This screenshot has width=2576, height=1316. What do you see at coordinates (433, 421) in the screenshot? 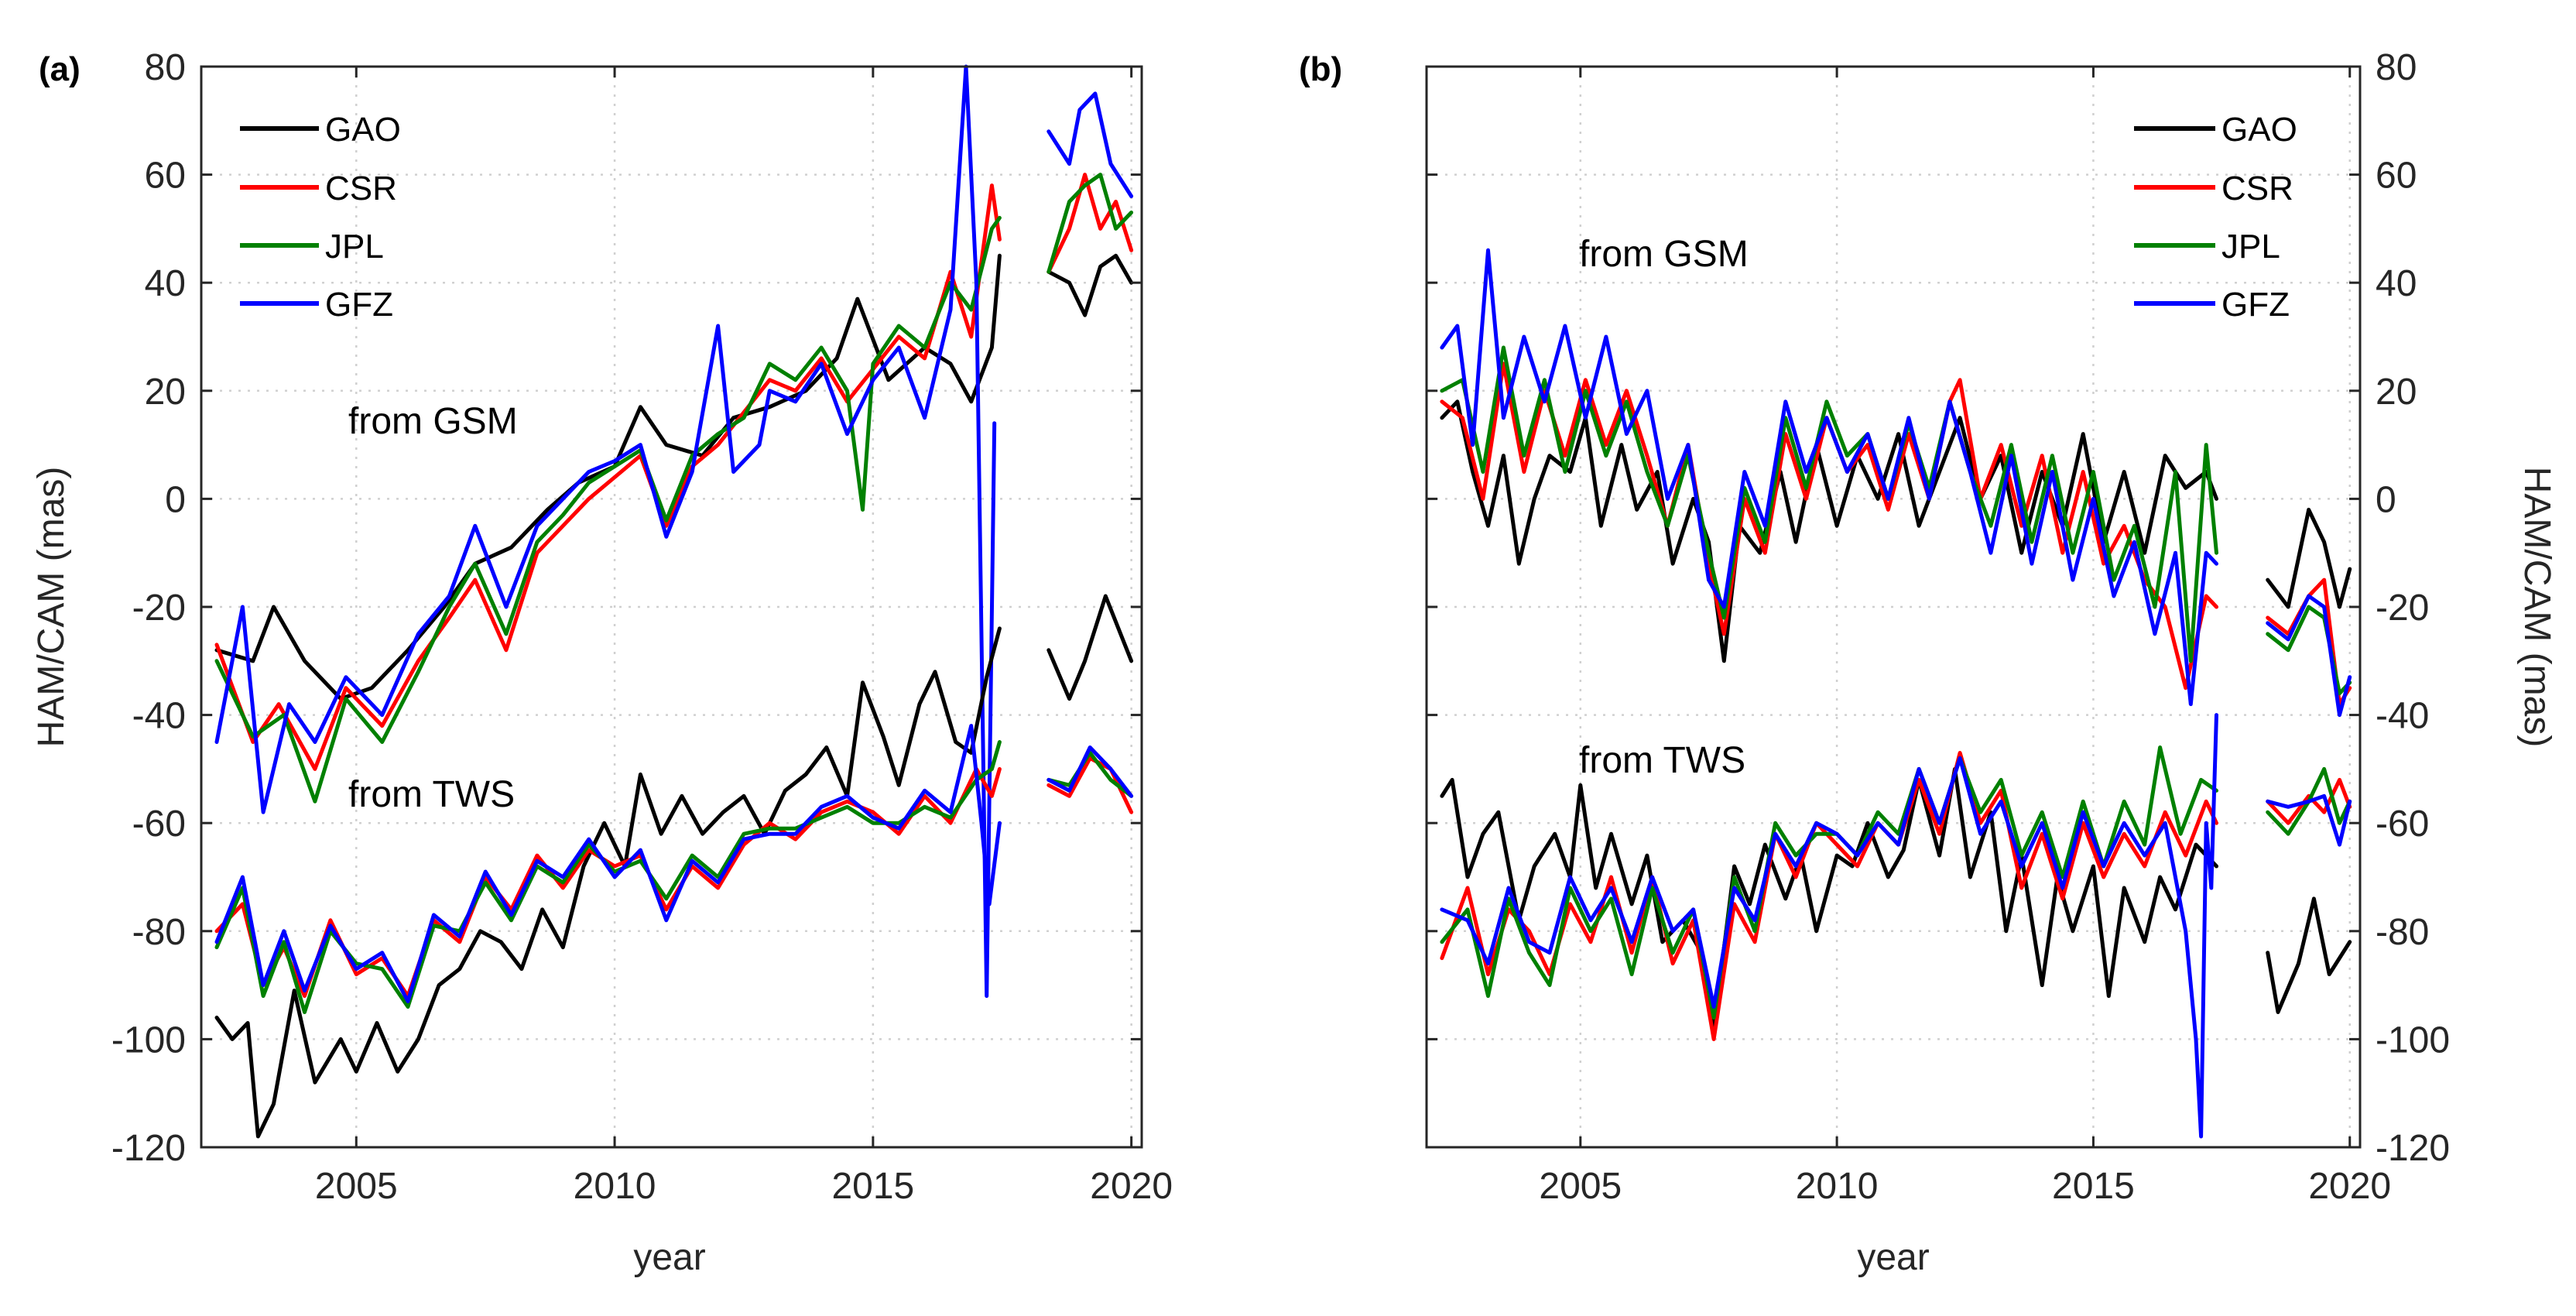
I see `annotation-from-gsm-a: from GSM` at bounding box center [433, 421].